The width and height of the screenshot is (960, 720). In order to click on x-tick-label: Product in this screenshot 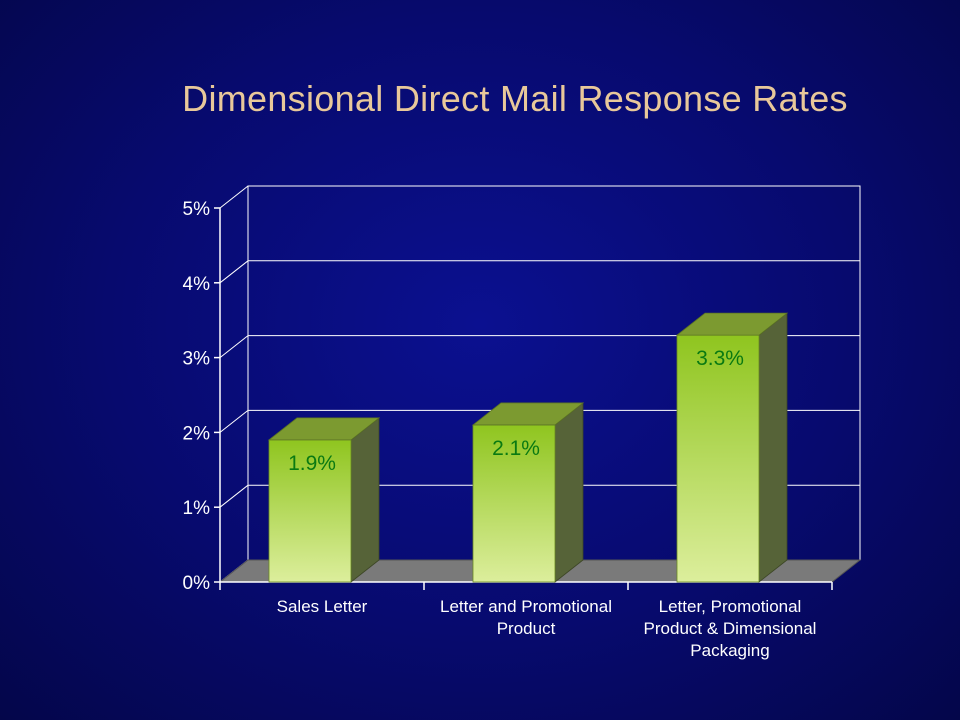, I will do `click(526, 628)`.